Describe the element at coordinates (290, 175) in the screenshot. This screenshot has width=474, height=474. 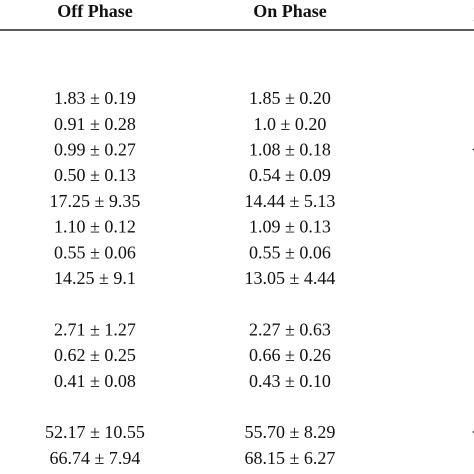
I see `table-cell: 0.54 ± 0.09` at that location.